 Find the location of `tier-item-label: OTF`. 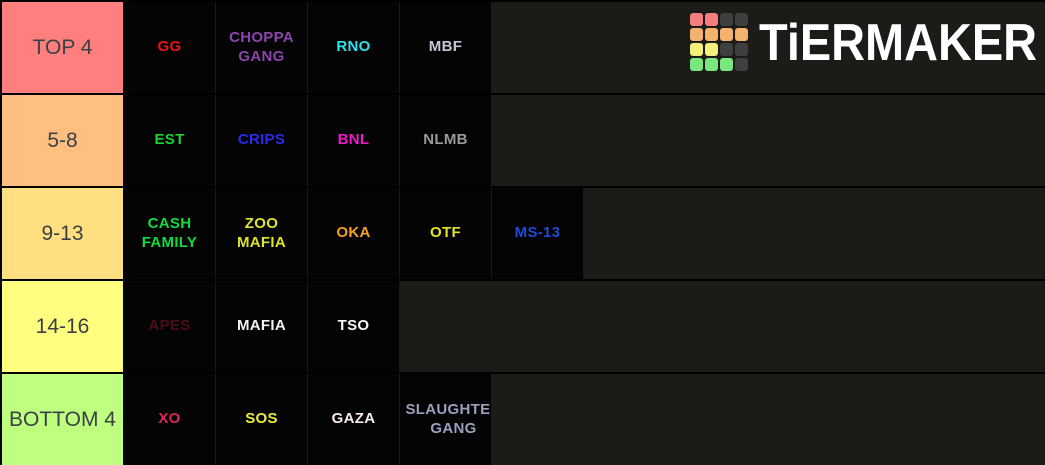

tier-item-label: OTF is located at coordinates (445, 233).